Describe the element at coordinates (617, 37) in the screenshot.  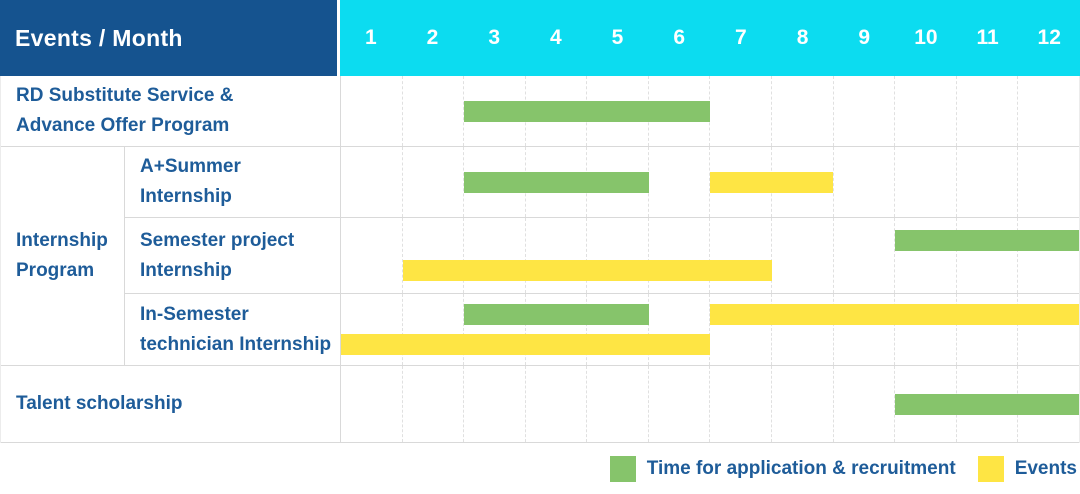
I see `month-label: 5` at that location.